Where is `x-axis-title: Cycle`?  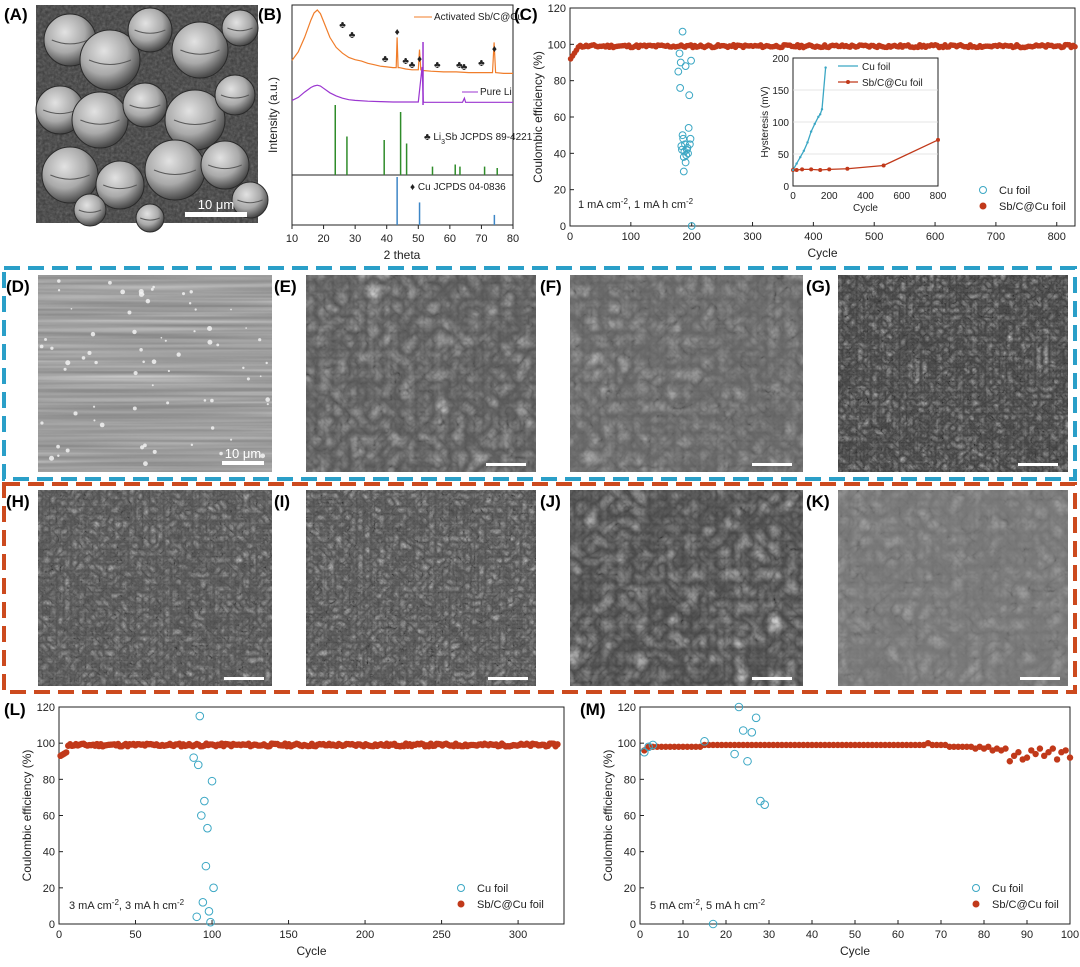
x-axis-title: Cycle is located at coordinates (311, 951).